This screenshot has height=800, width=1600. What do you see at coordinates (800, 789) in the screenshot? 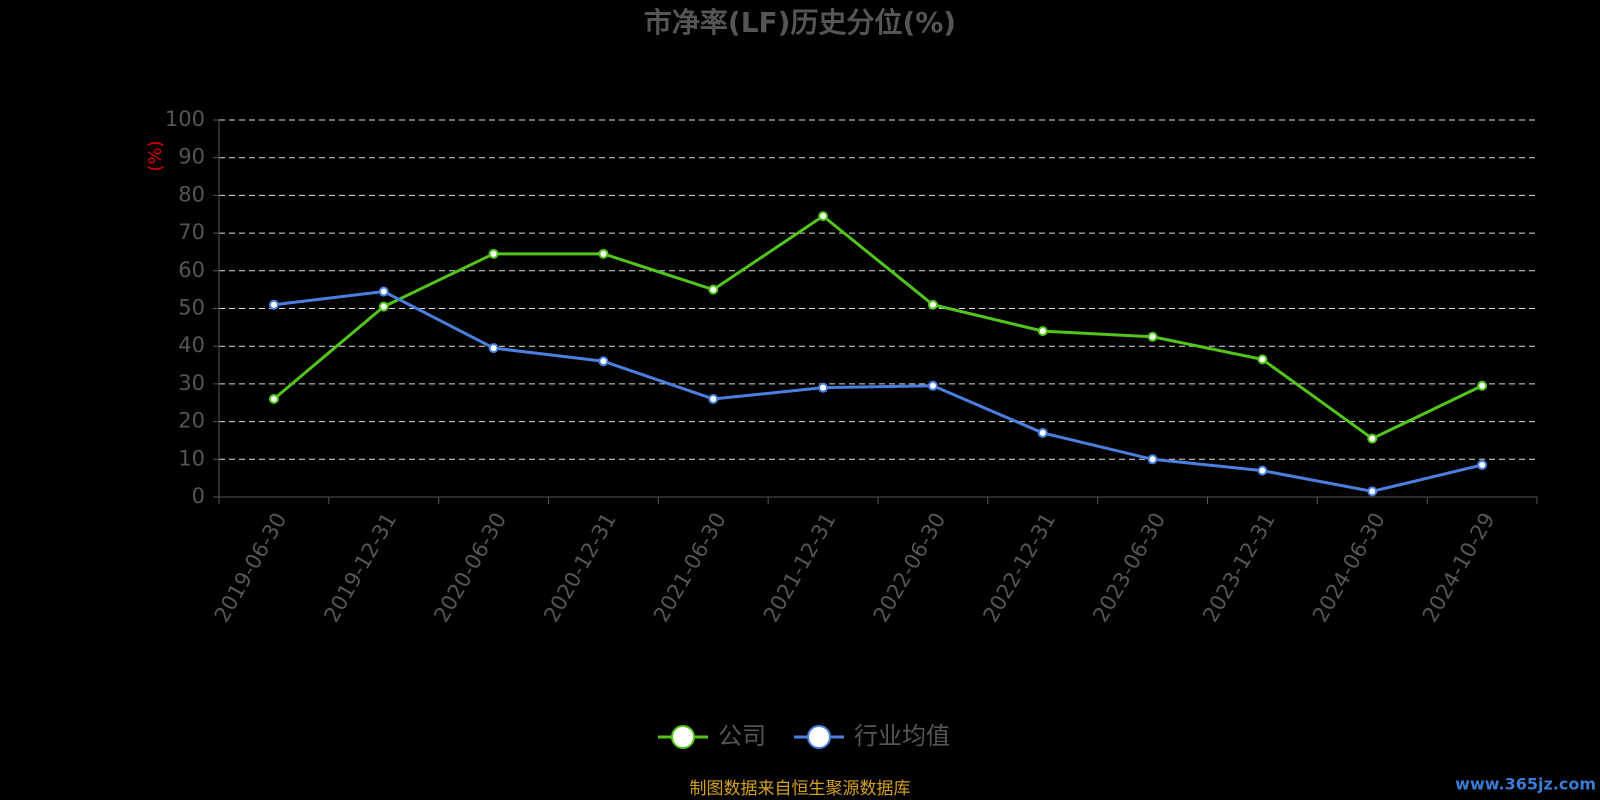
I see `source: 制图数据来自恒生聚源数据库` at bounding box center [800, 789].